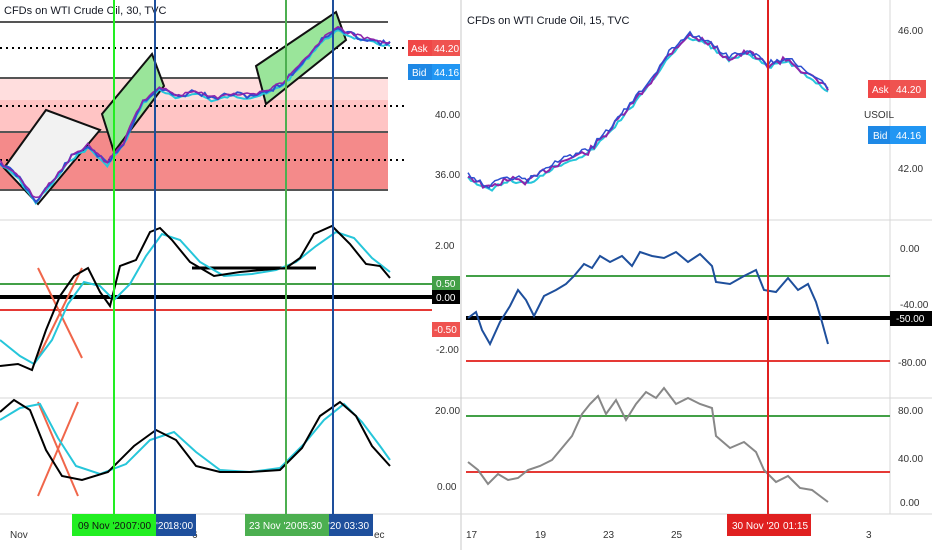  Describe the element at coordinates (472, 535) in the screenshot. I see `x-tick: 17` at that location.